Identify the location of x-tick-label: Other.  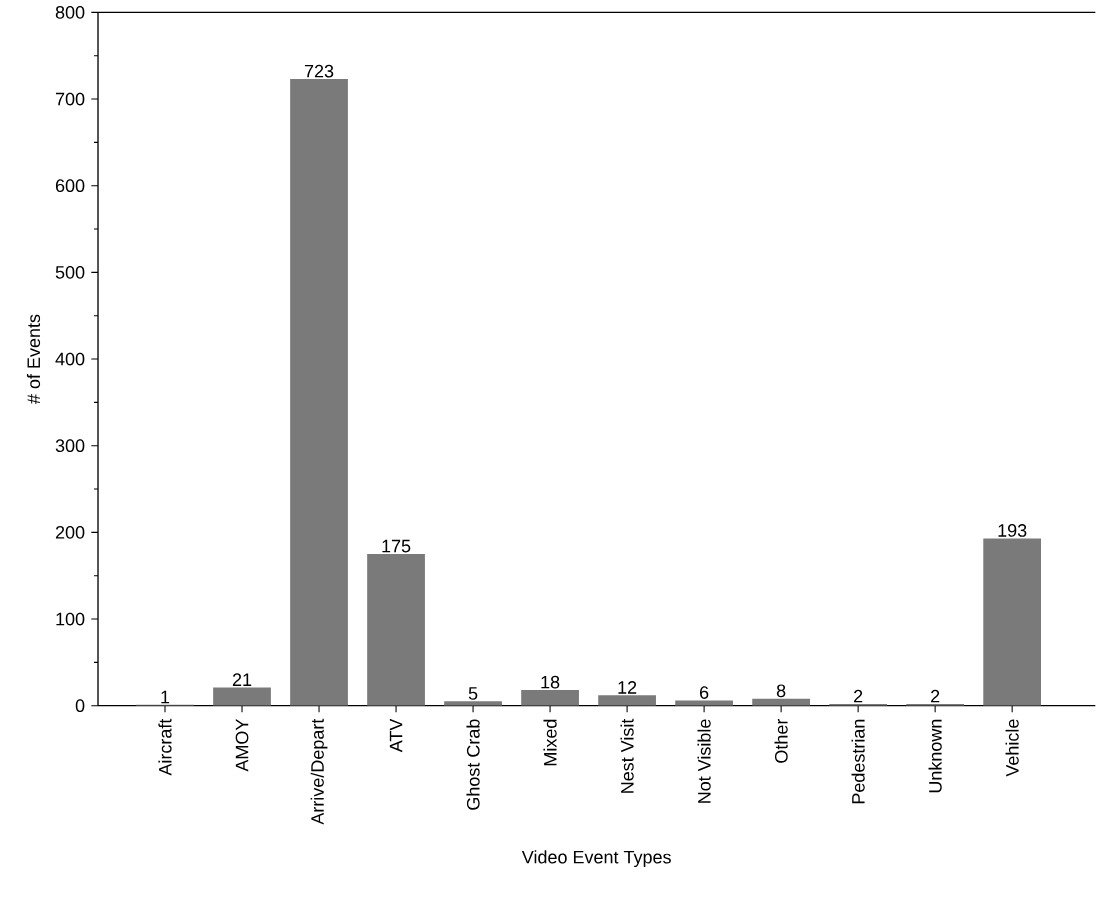
(781, 741).